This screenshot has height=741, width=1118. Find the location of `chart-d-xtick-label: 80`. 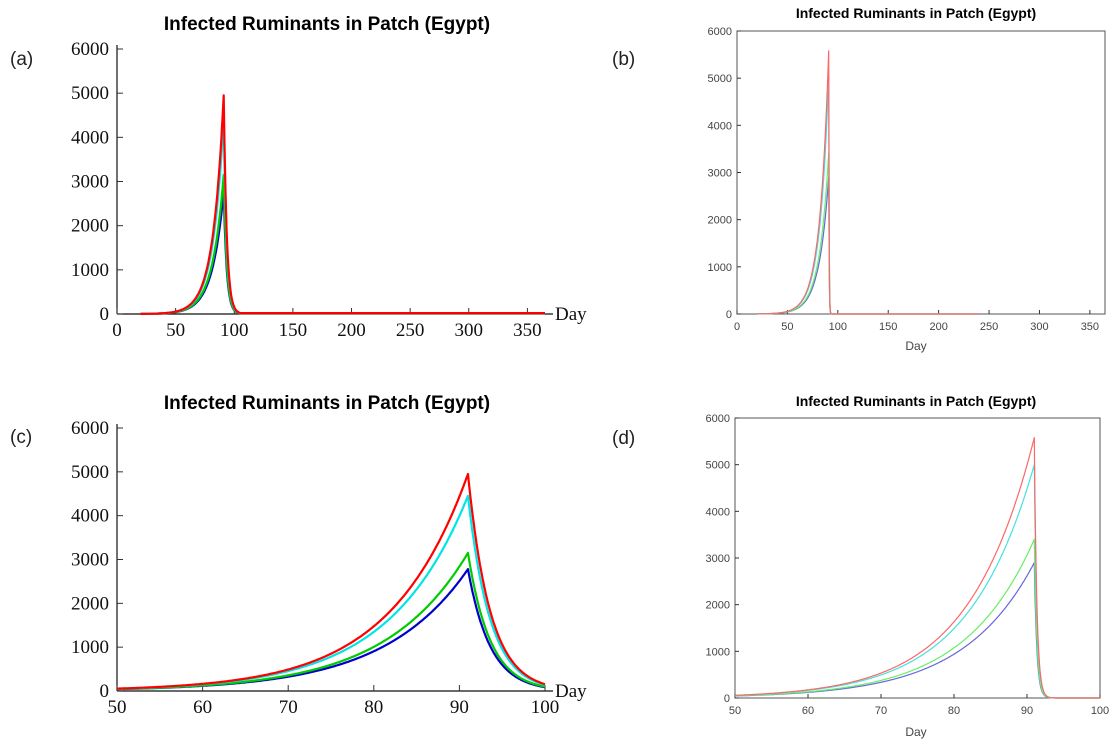

chart-d-xtick-label: 80 is located at coordinates (954, 711).